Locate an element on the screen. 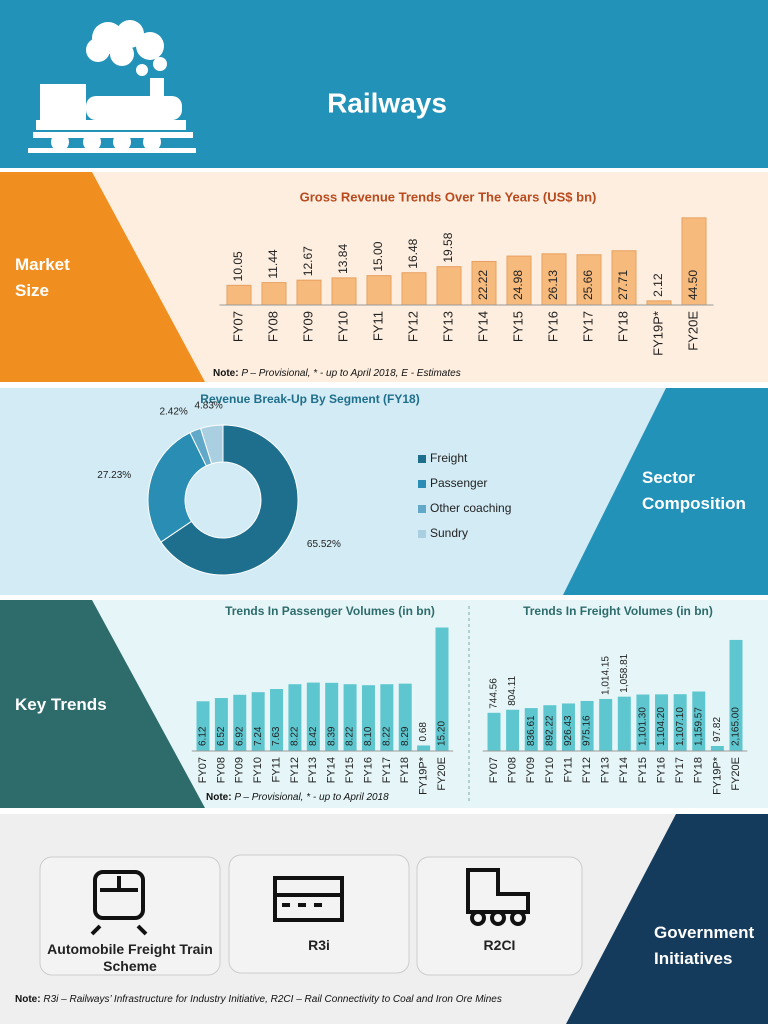  gov-tab is located at coordinates (667, 919).